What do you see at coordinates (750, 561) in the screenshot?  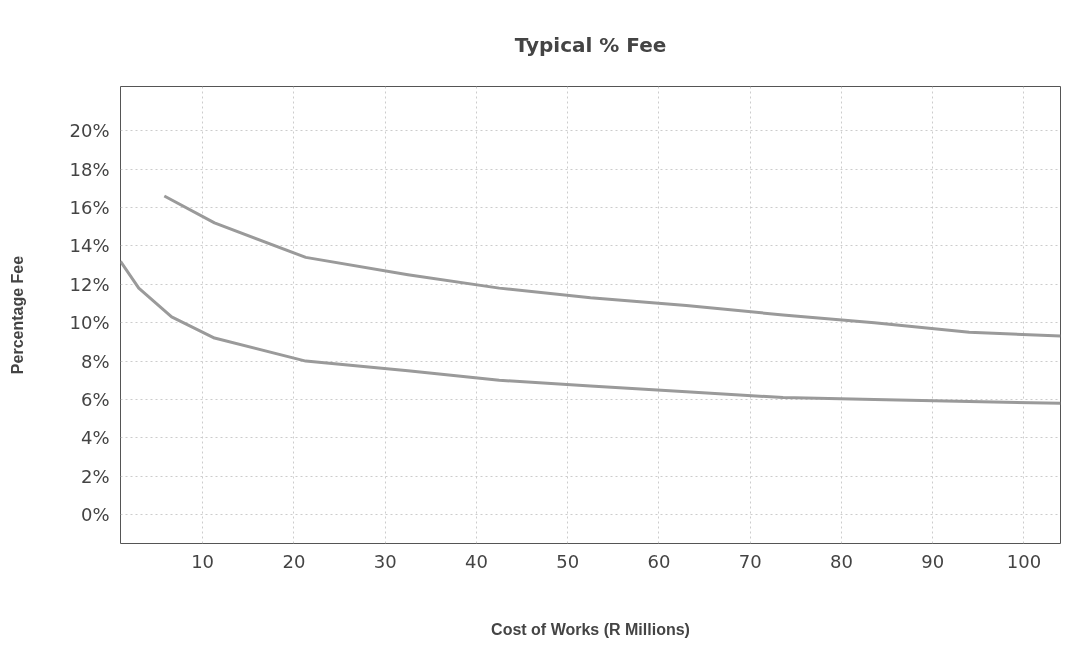 I see `x-tick-label: 70` at bounding box center [750, 561].